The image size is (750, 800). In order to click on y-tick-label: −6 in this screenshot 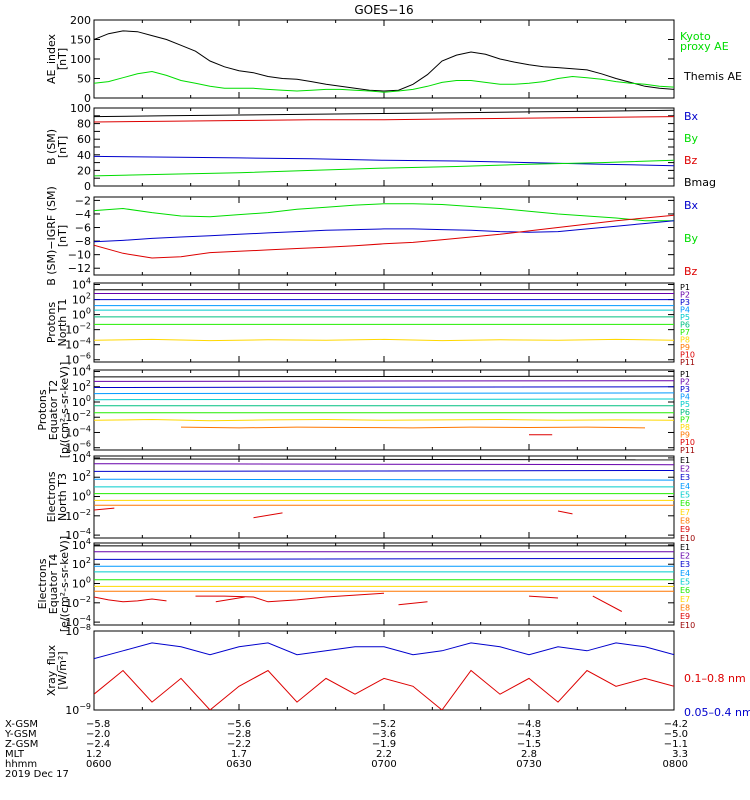, I will do `click(83, 228)`.